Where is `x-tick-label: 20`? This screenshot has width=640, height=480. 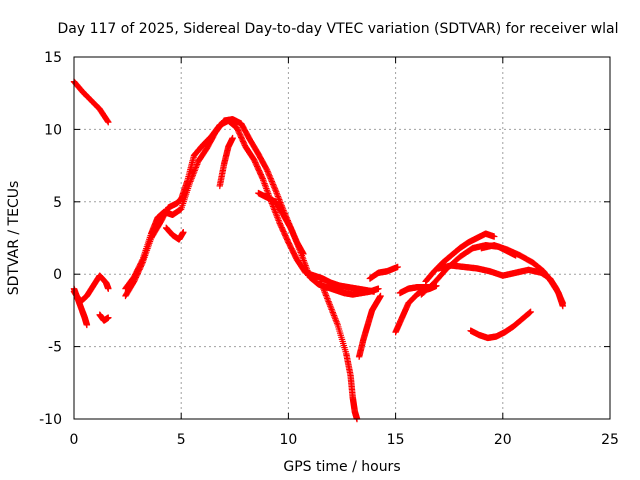 x-tick-label: 20 is located at coordinates (503, 440).